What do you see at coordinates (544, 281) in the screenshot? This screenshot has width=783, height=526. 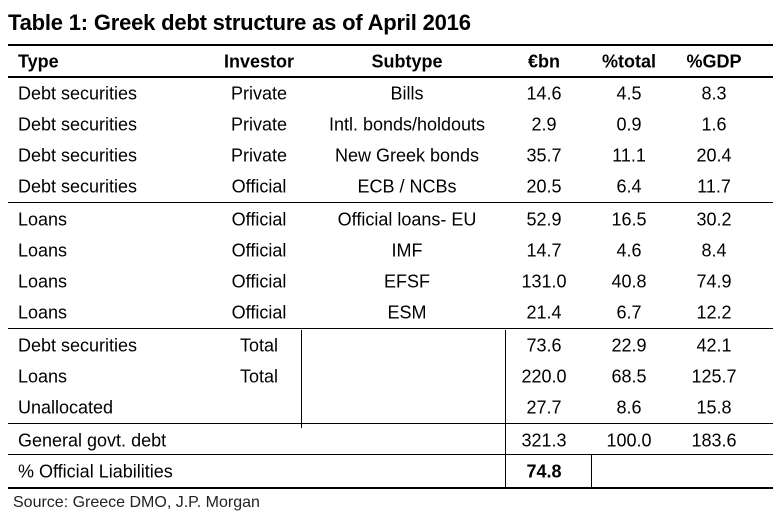 I see `row-bn: 131.0` at bounding box center [544, 281].